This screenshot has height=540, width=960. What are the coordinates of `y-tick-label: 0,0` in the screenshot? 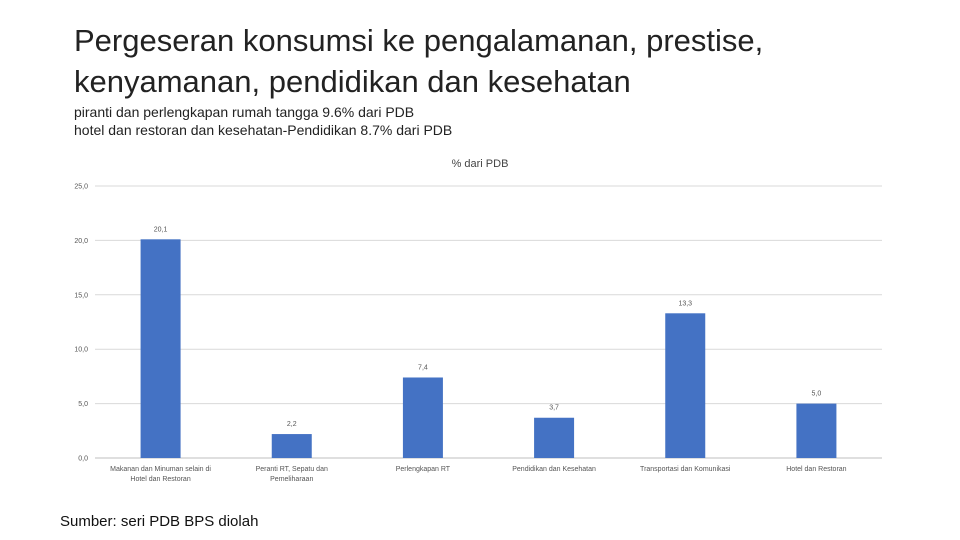 It's located at (83, 459).